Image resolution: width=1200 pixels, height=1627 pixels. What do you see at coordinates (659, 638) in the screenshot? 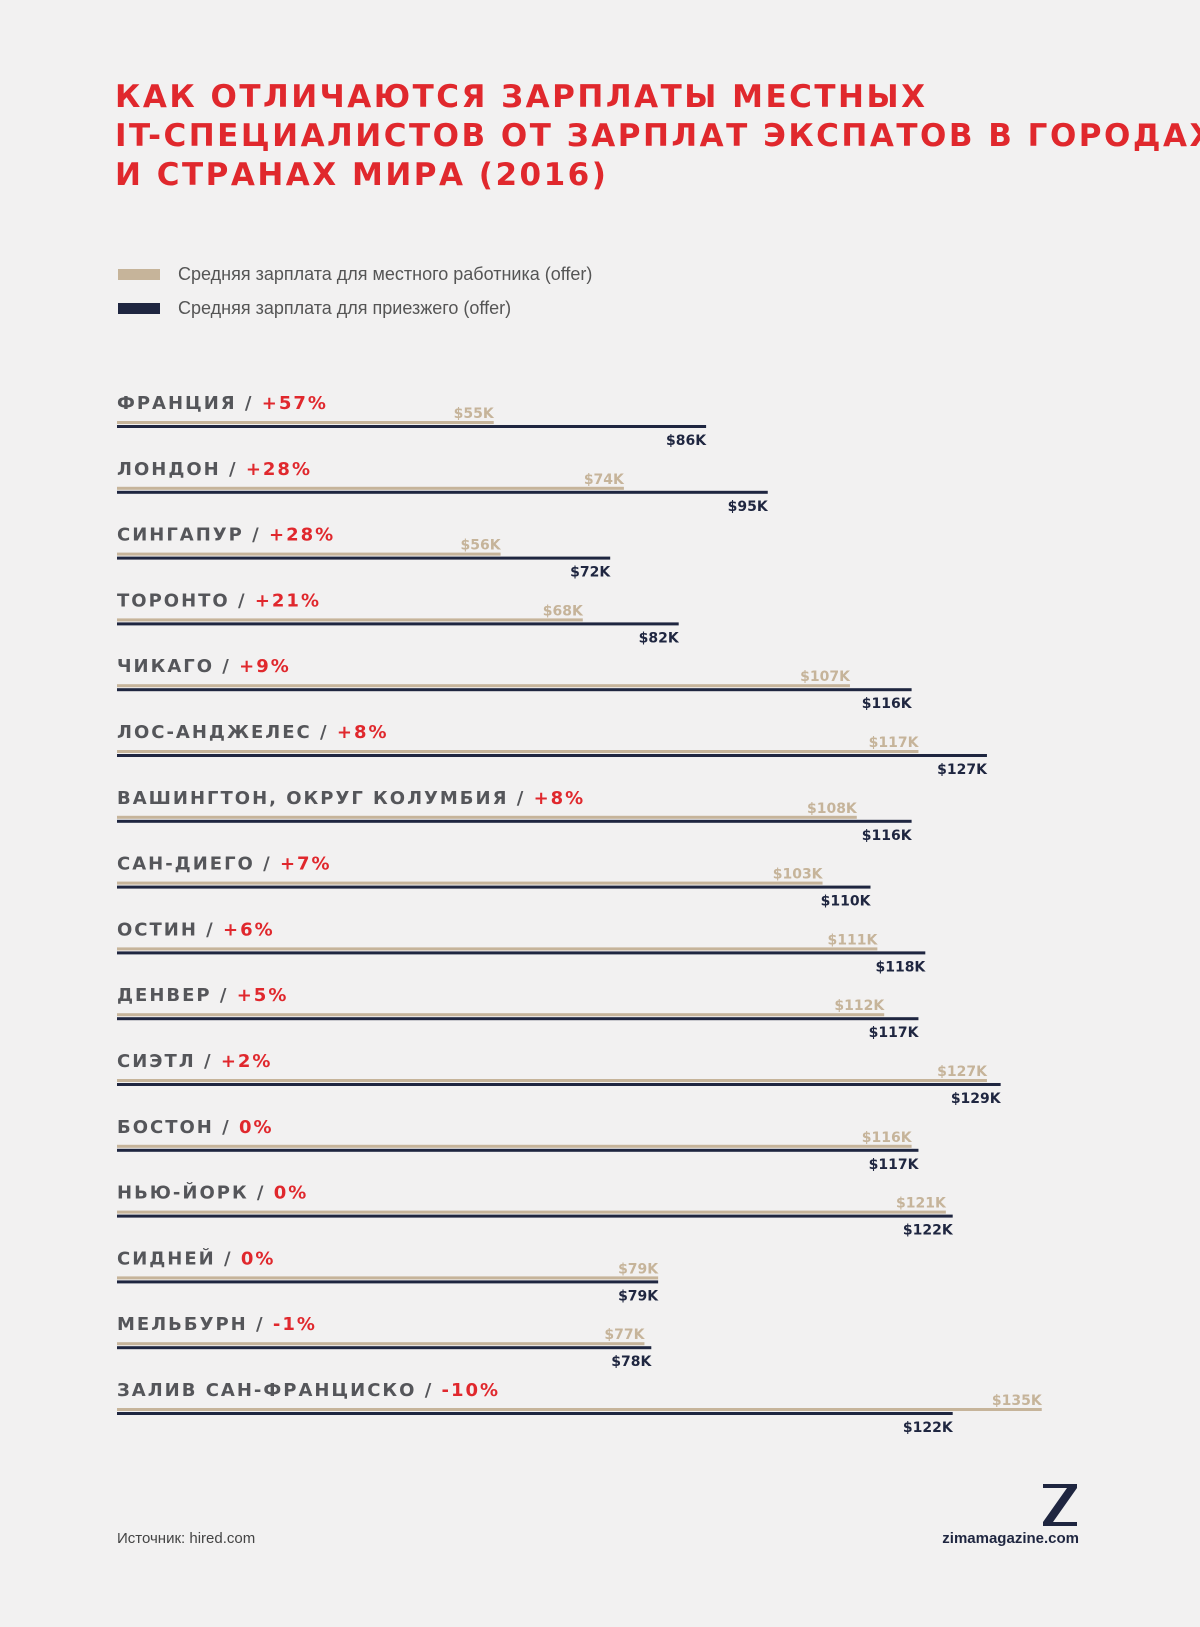
I see `data-label-expat: $82K` at bounding box center [659, 638].